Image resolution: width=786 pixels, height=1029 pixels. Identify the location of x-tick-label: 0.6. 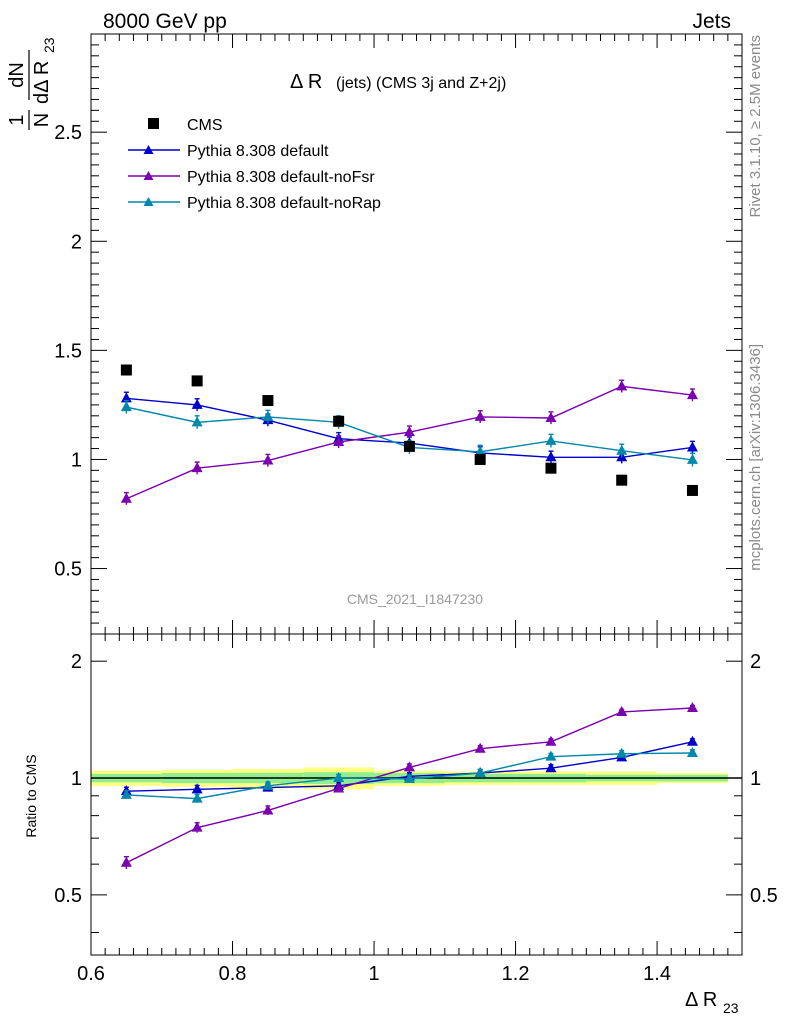
(91, 974).